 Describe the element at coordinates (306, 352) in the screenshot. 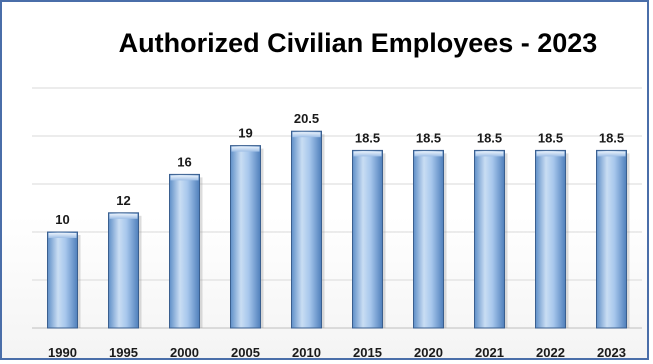

I see `x-tick-label: 2010` at that location.